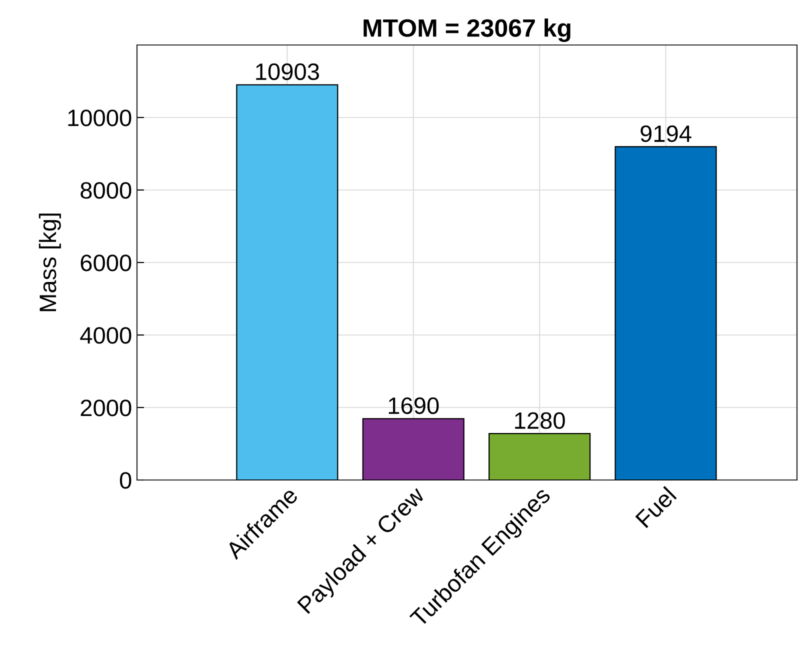 The width and height of the screenshot is (810, 660). What do you see at coordinates (287, 71) in the screenshot?
I see `data-label: 10903` at bounding box center [287, 71].